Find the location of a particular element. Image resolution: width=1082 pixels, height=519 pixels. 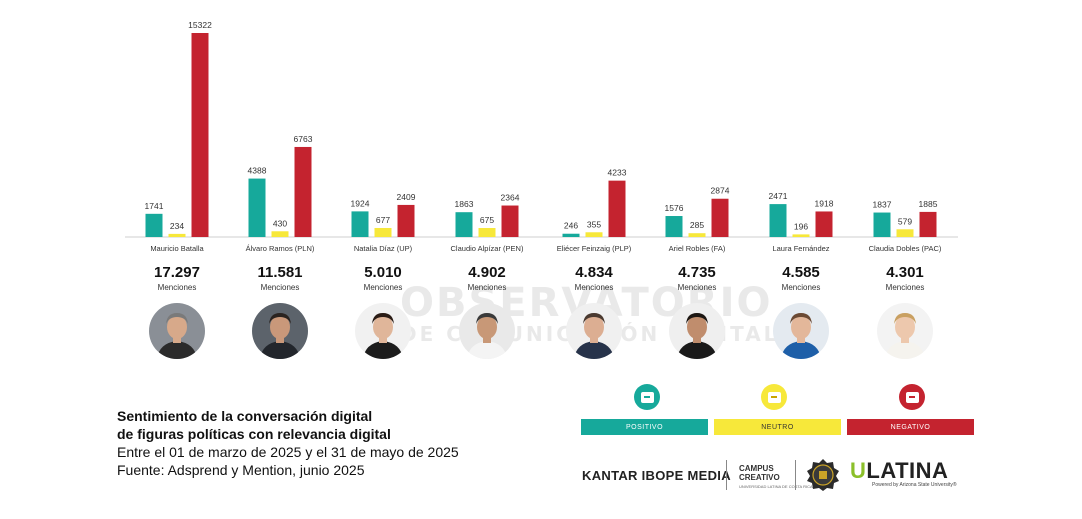

data-label: 234 is located at coordinates (177, 226).